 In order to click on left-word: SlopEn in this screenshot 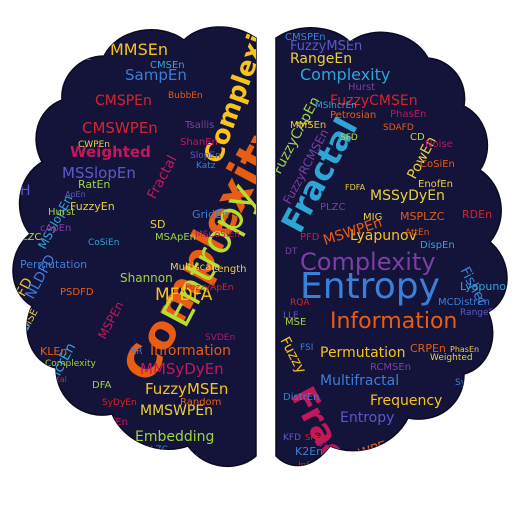, I will do `click(205, 156)`.